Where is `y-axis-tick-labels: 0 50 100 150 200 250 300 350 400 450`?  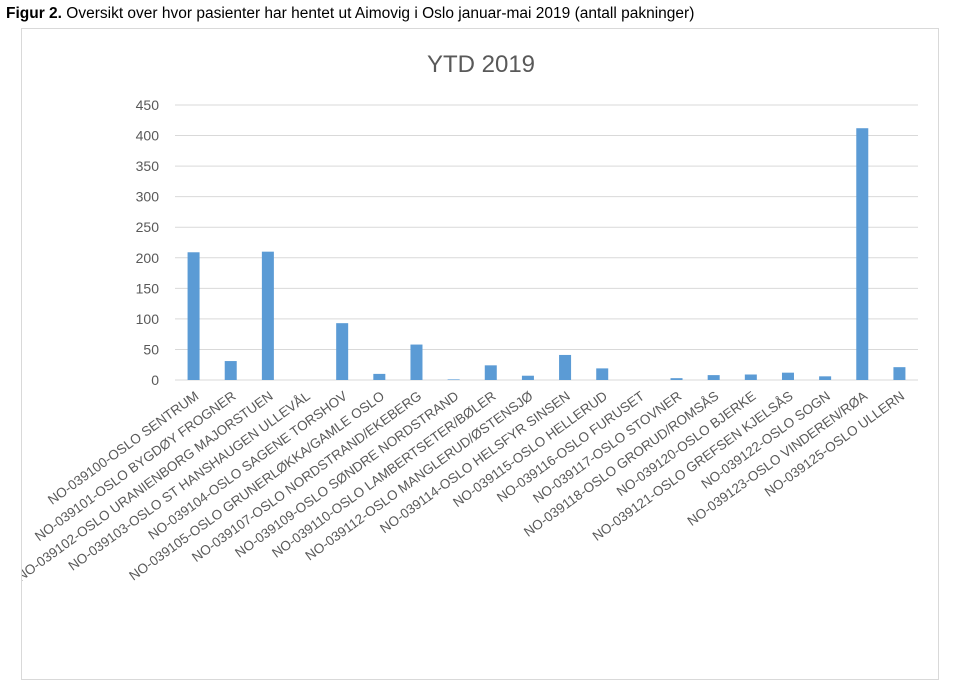 y-axis-tick-labels: 0 50 100 150 200 250 300 350 400 450 is located at coordinates (148, 242).